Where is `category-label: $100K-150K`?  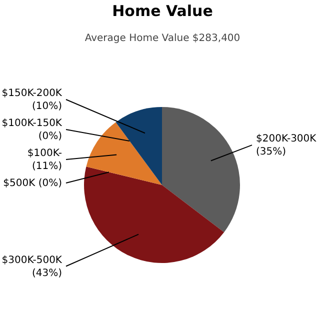 category-label: $100K-150K is located at coordinates (32, 123).